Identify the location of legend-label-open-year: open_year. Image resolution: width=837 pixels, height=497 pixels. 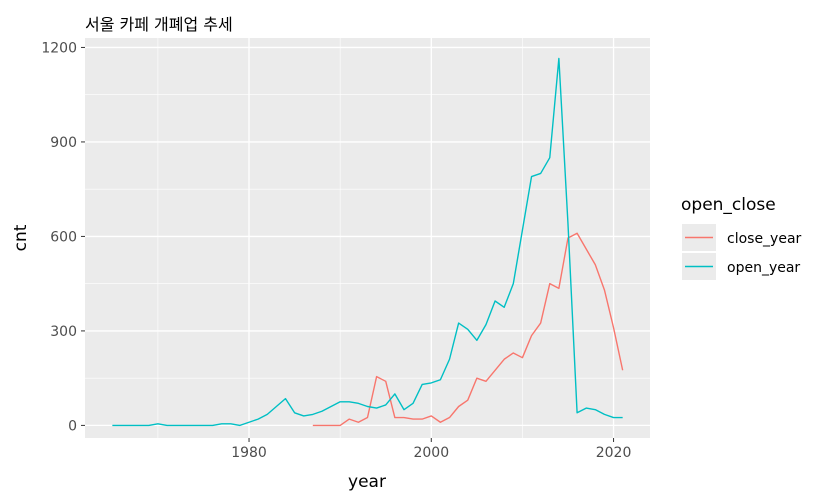
(763, 268).